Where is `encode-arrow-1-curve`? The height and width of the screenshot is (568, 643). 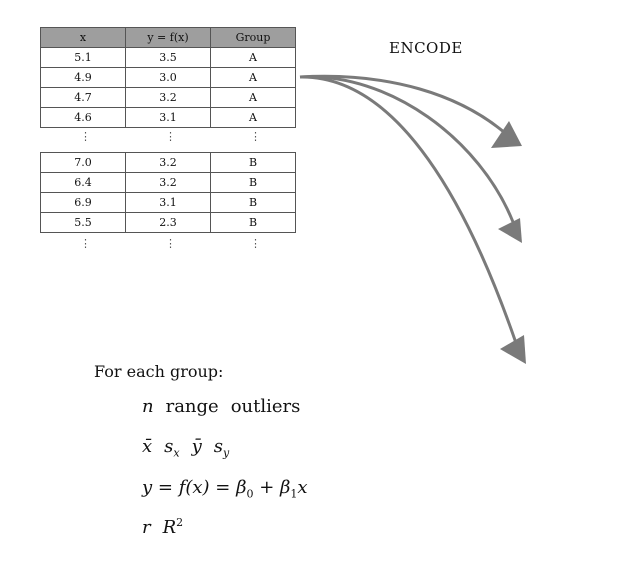
encode-arrow-1-curve is located at coordinates (402, 104).